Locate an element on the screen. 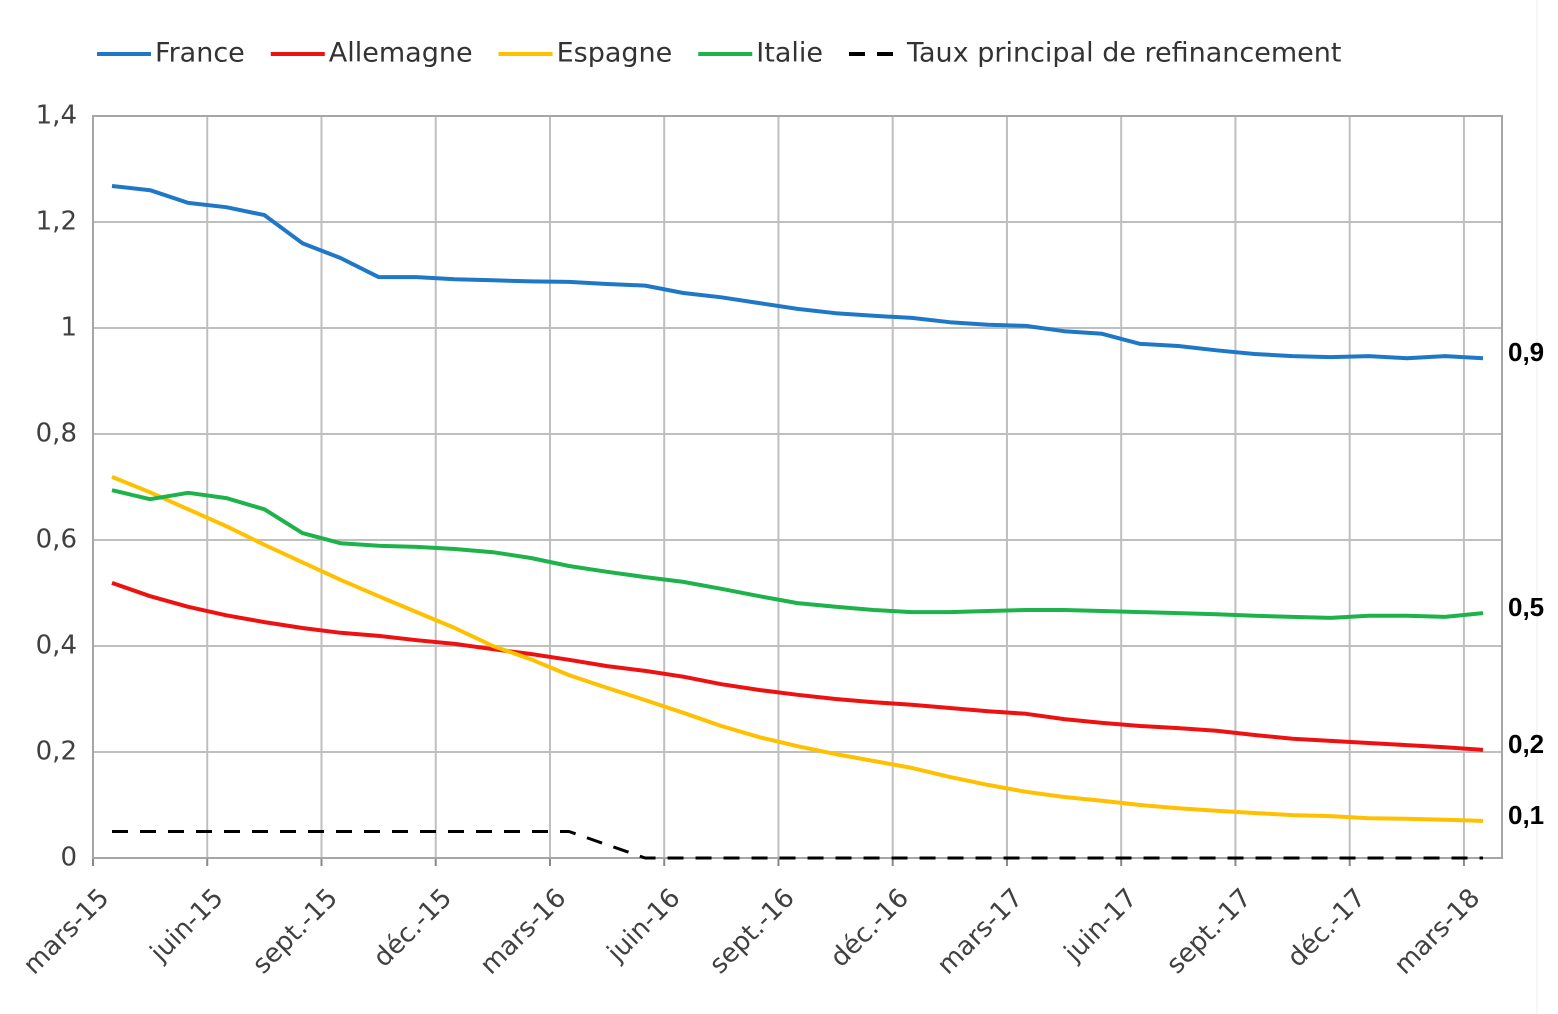 Image resolution: width=1558 pixels, height=1014 pixels. y-tick-label: 1,2 is located at coordinates (56, 222).